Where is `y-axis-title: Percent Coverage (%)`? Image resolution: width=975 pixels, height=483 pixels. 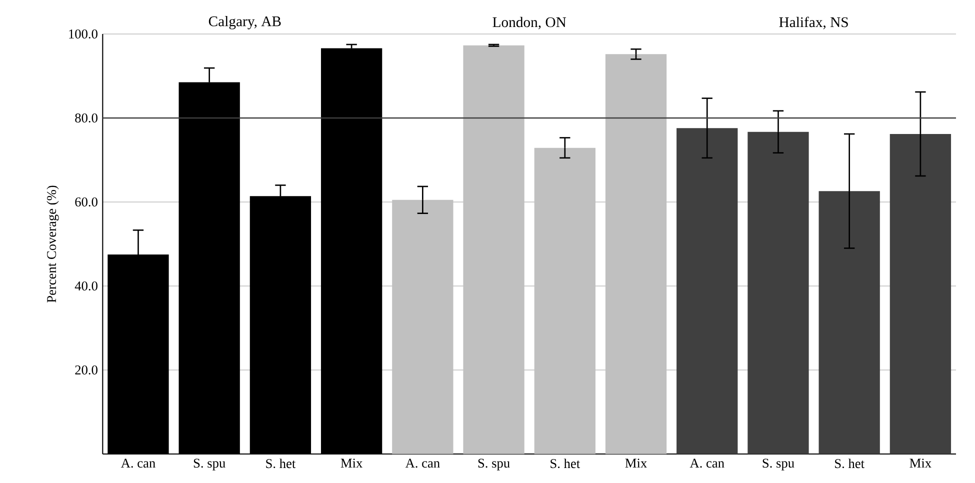
y-axis-title: Percent Coverage (%) is located at coordinates (52, 244).